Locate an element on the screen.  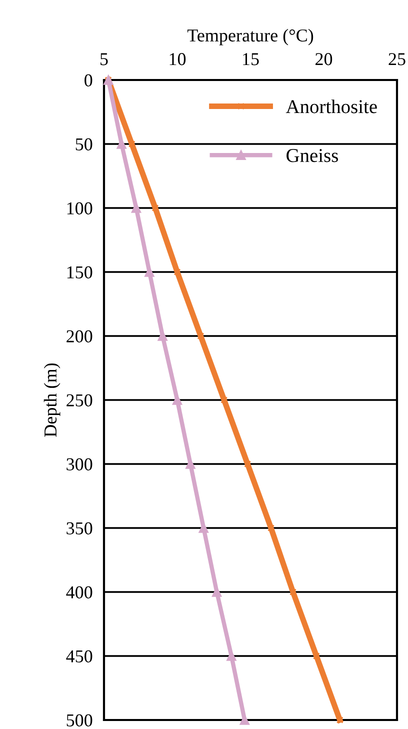
y-tick-label: 400 is located at coordinates (79, 592).